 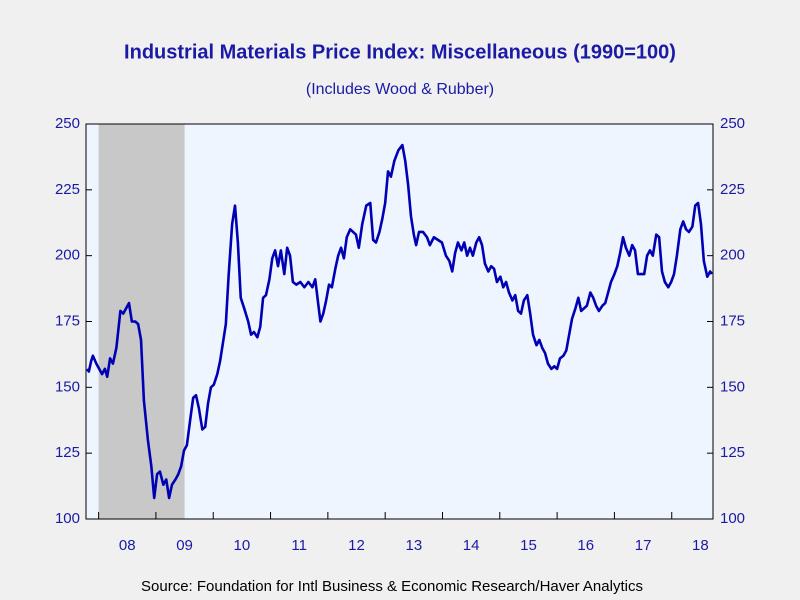 I want to click on y-tick-label: 125, so click(x=67, y=452).